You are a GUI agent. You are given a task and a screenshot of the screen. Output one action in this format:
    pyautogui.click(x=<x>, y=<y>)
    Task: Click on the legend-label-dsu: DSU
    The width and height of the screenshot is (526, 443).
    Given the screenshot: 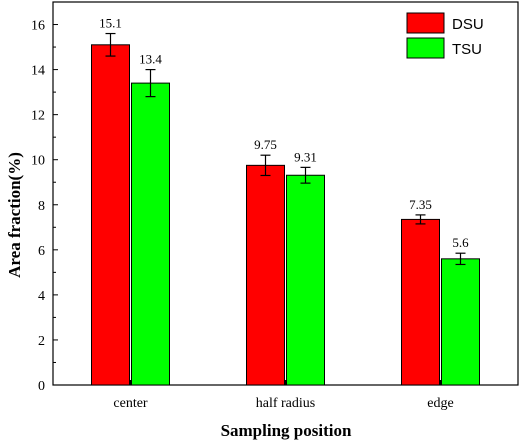 What is the action you would take?
    pyautogui.click(x=468, y=24)
    